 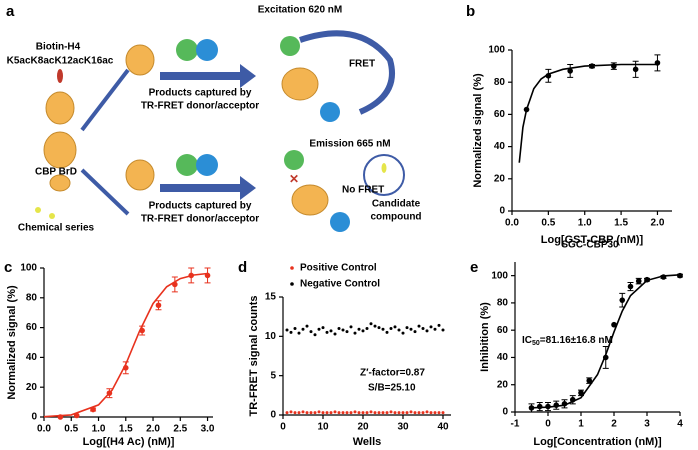 What do you see at coordinates (10, 11) in the screenshot?
I see `panel-label: a` at bounding box center [10, 11].